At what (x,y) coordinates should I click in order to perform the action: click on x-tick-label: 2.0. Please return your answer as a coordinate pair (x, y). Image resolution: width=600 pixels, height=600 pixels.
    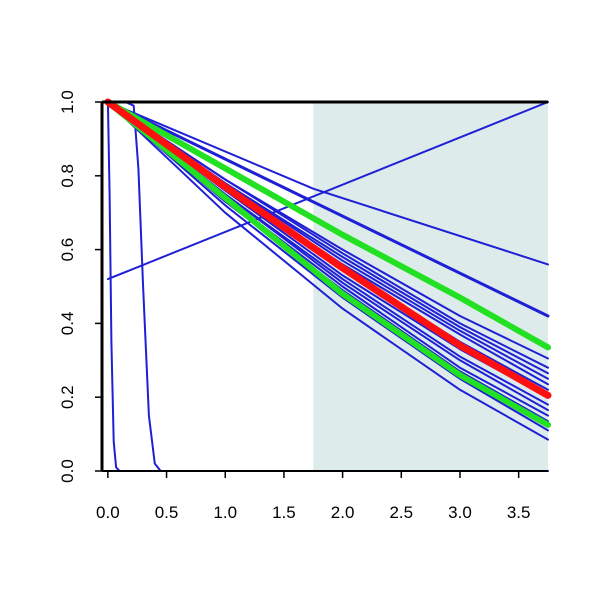
    Looking at the image, I should click on (343, 512).